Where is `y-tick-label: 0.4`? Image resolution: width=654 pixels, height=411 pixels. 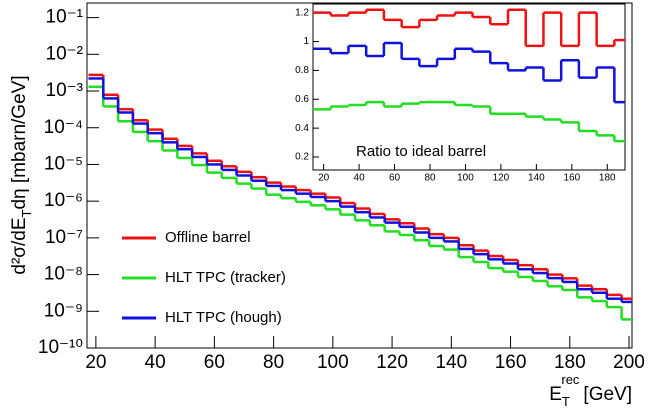
y-tick-label: 0.4 is located at coordinates (302, 128).